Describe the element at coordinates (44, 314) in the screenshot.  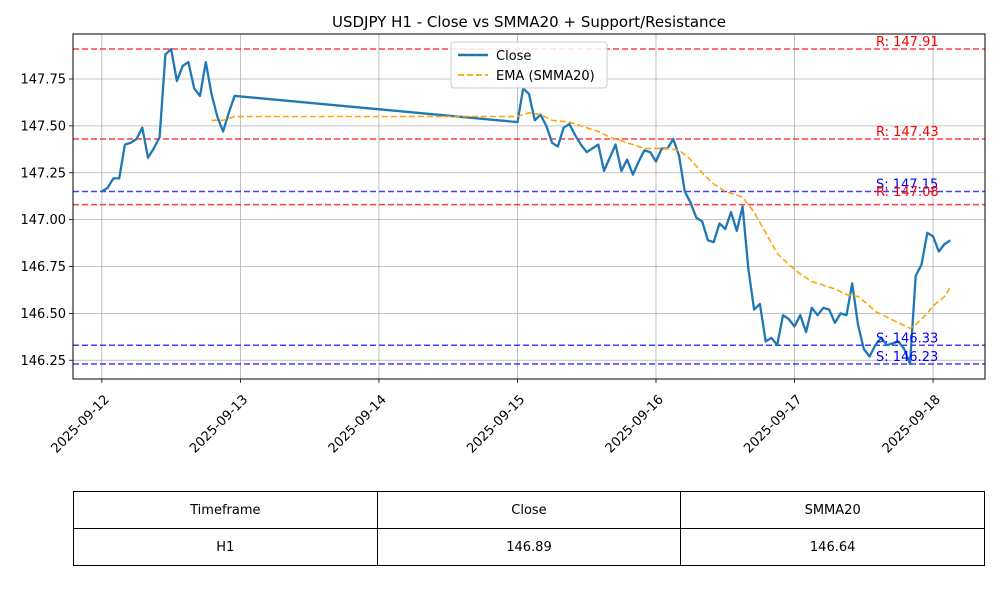
I see `y-tick-label: 146.50` at that location.